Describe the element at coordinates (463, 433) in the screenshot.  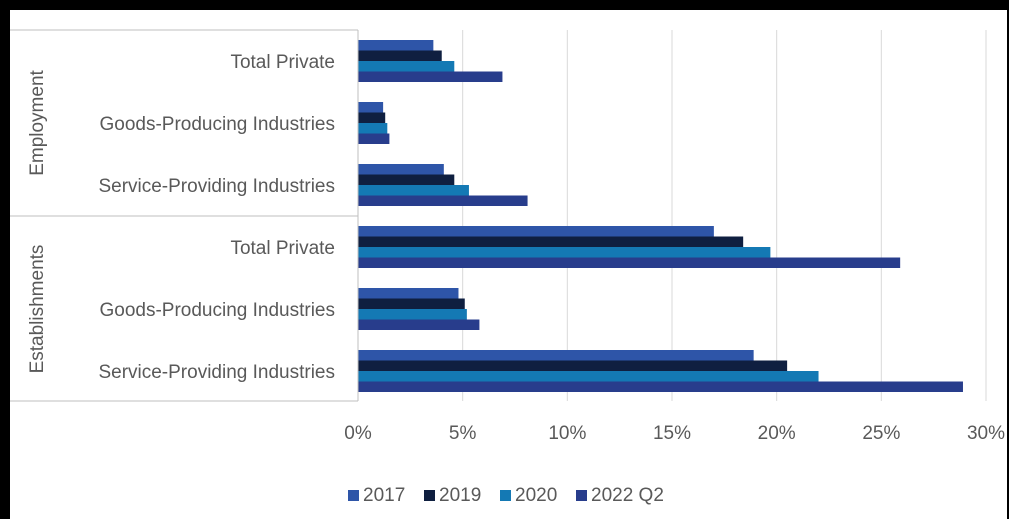
I see `x-tick-label: 5%` at that location.